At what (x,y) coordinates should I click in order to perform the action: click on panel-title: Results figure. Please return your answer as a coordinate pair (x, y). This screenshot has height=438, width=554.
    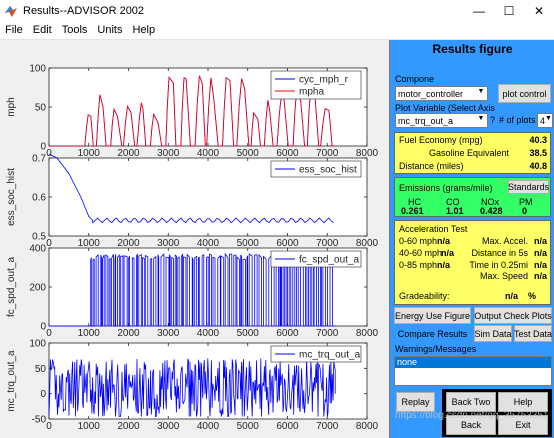
    Looking at the image, I should click on (472, 49).